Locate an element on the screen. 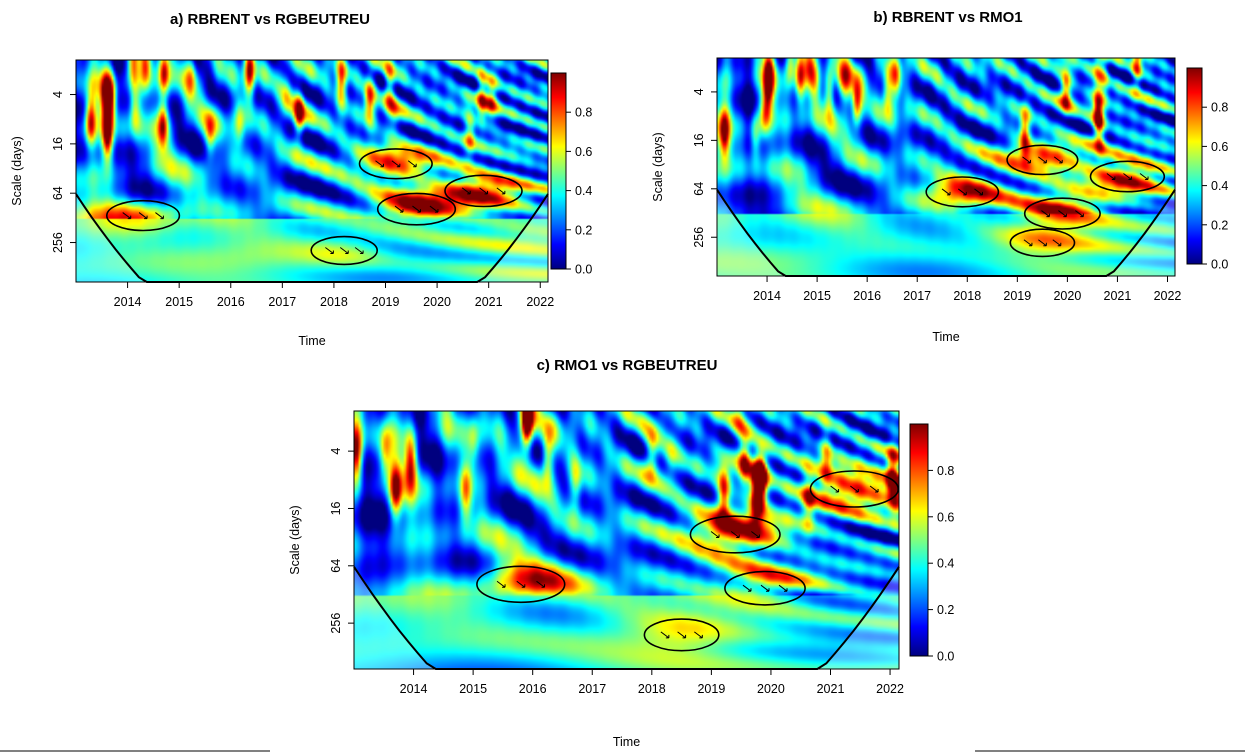 The image size is (1245, 752). plot-frame is located at coordinates (312, 171).